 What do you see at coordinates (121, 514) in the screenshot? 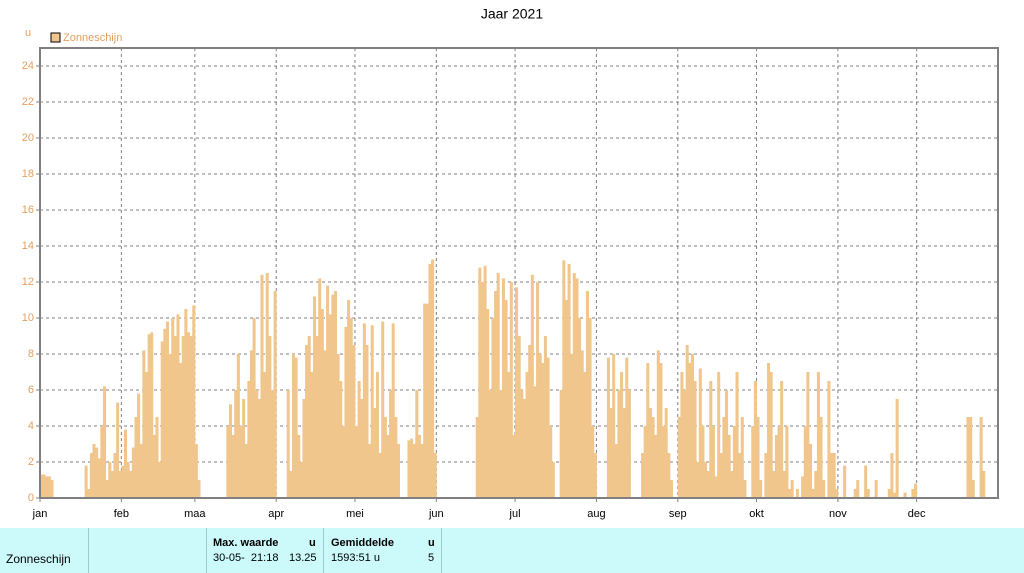
I see `x-tick-label: feb` at bounding box center [121, 514].